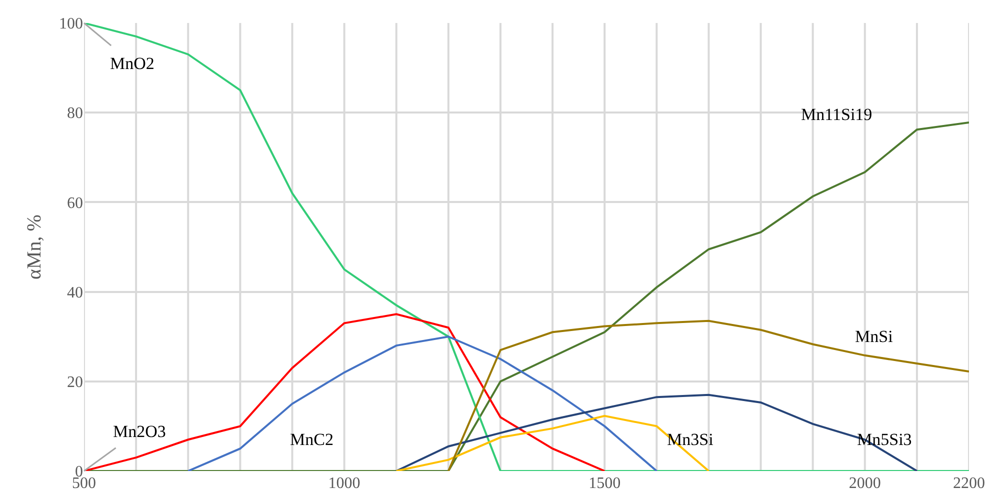 The height and width of the screenshot is (504, 997). I want to click on annotation: Mn2O3, so click(139, 431).